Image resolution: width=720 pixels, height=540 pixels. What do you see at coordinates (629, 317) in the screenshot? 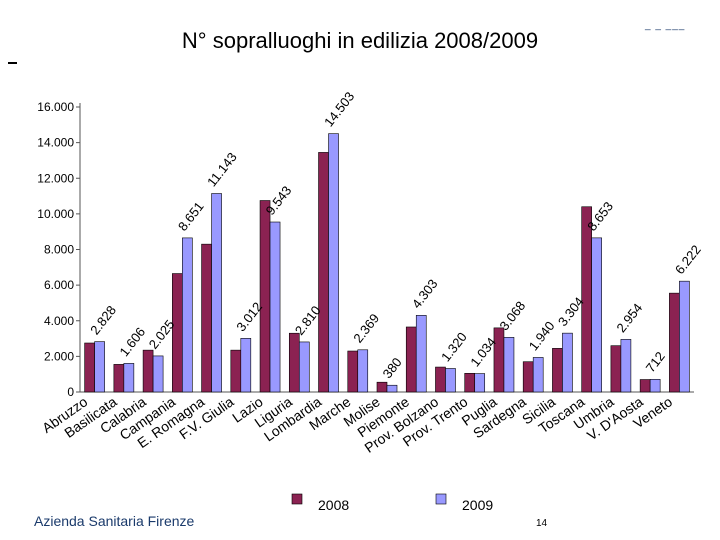
I see `data-label: 2.954` at bounding box center [629, 317].